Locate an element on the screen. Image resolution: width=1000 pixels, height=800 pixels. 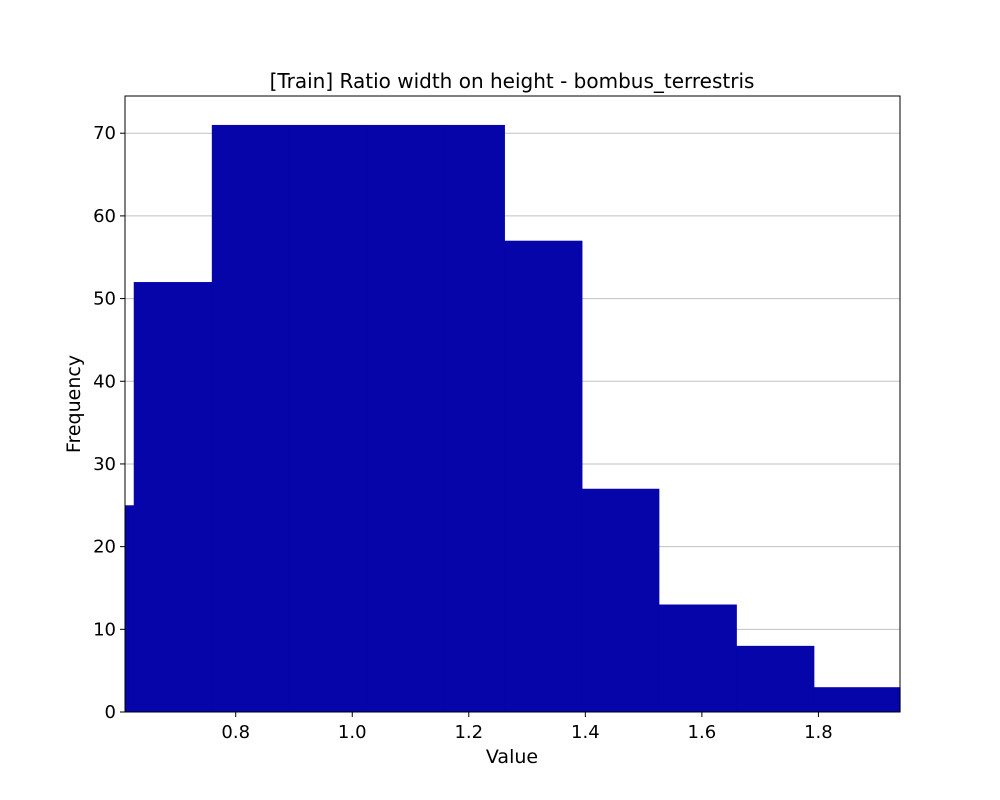
x-axis-ticks: 0.8 1.0 1.2 1.4 1.6 1.8 is located at coordinates (527, 727).